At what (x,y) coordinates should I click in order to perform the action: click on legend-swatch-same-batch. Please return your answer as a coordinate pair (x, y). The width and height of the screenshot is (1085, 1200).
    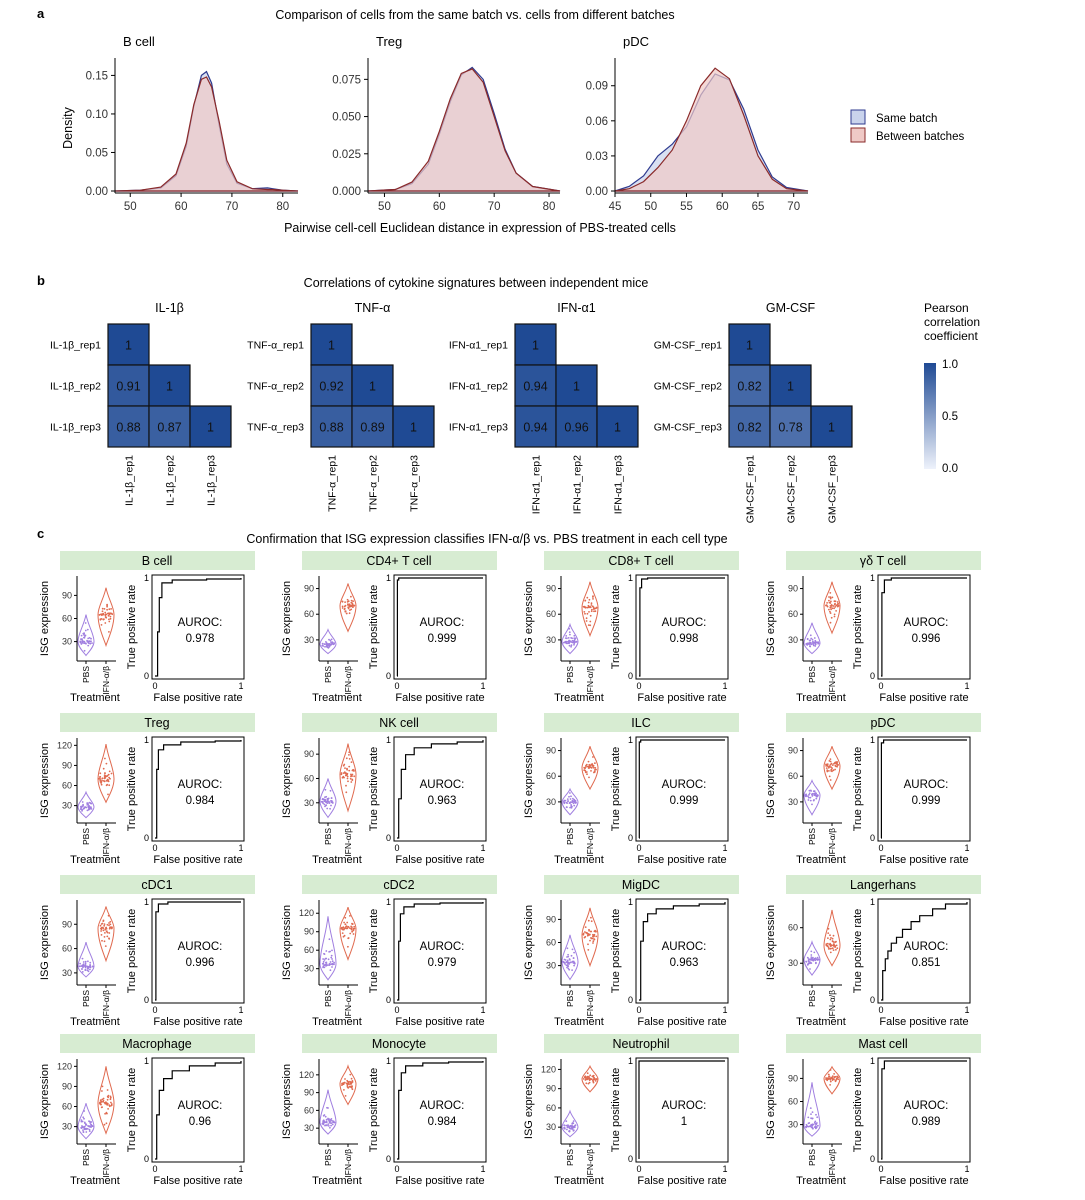
    Looking at the image, I should click on (858, 117).